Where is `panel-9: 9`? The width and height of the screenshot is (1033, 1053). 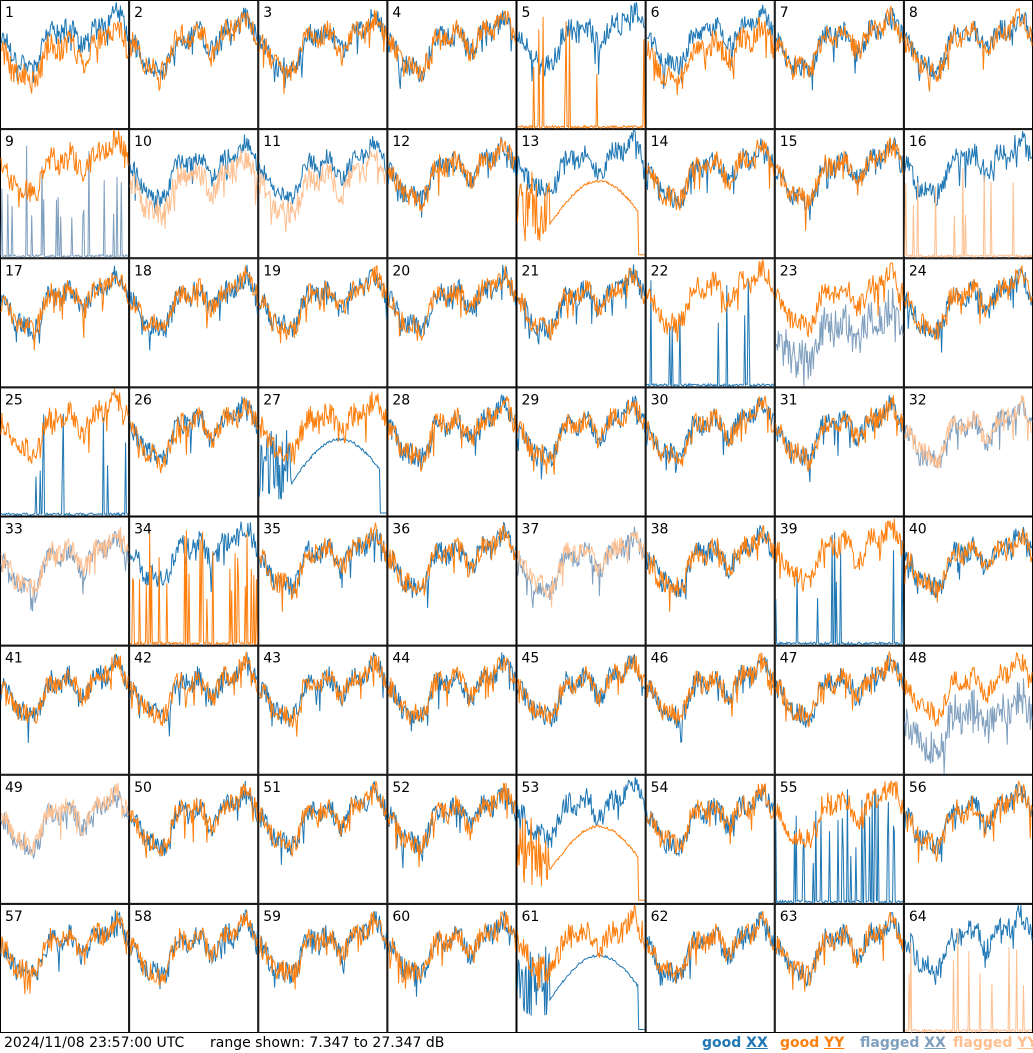 panel-9: 9 is located at coordinates (65, 193).